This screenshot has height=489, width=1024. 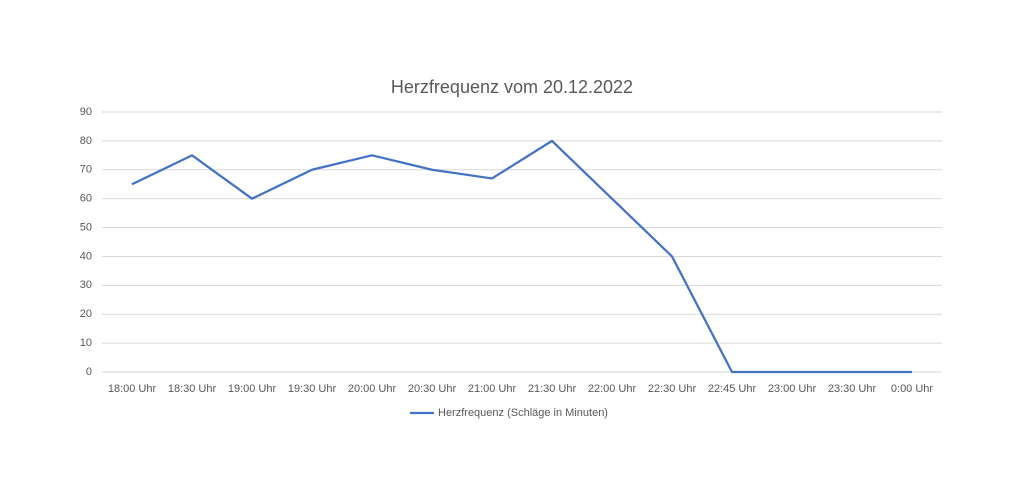 What do you see at coordinates (86, 314) in the screenshot?
I see `y-tick-label: 20` at bounding box center [86, 314].